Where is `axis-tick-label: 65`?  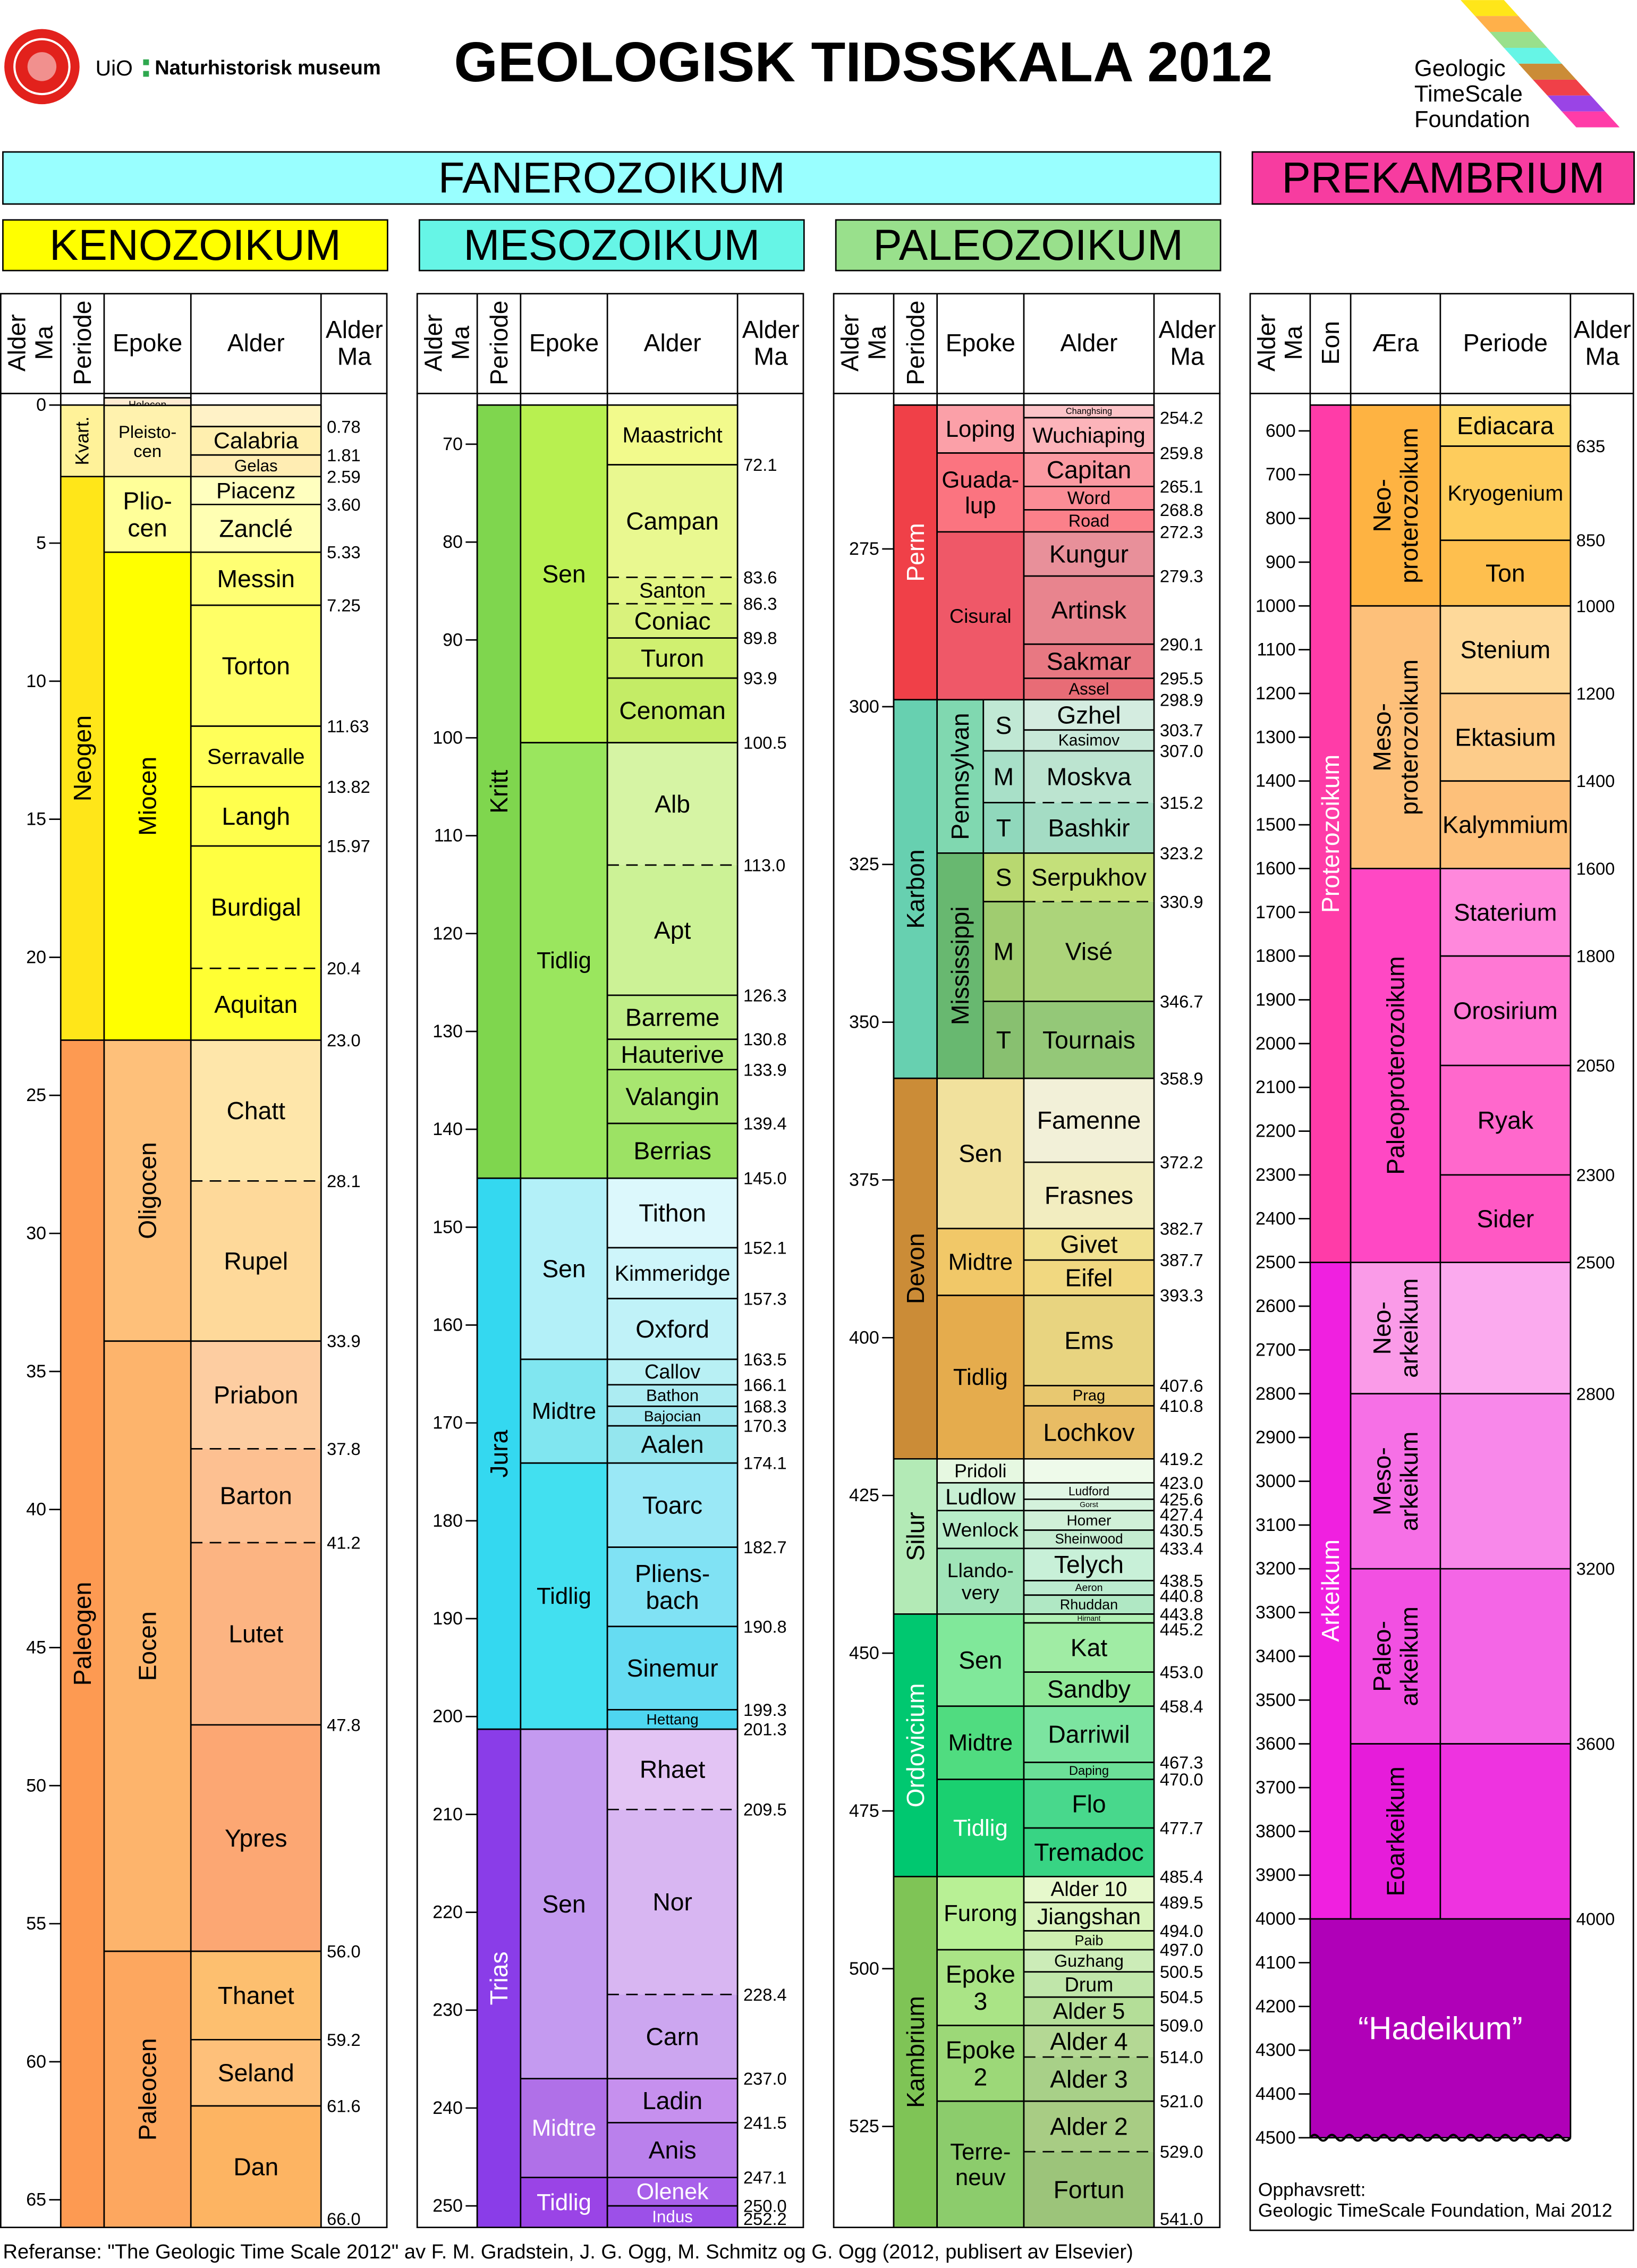 axis-tick-label: 65 is located at coordinates (36, 2200).